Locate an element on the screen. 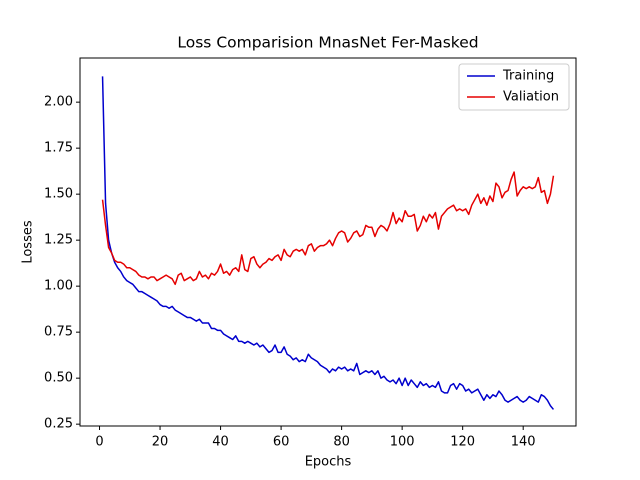 This screenshot has height=480, width=640. y-tick-label: 0.50 is located at coordinates (58, 378).